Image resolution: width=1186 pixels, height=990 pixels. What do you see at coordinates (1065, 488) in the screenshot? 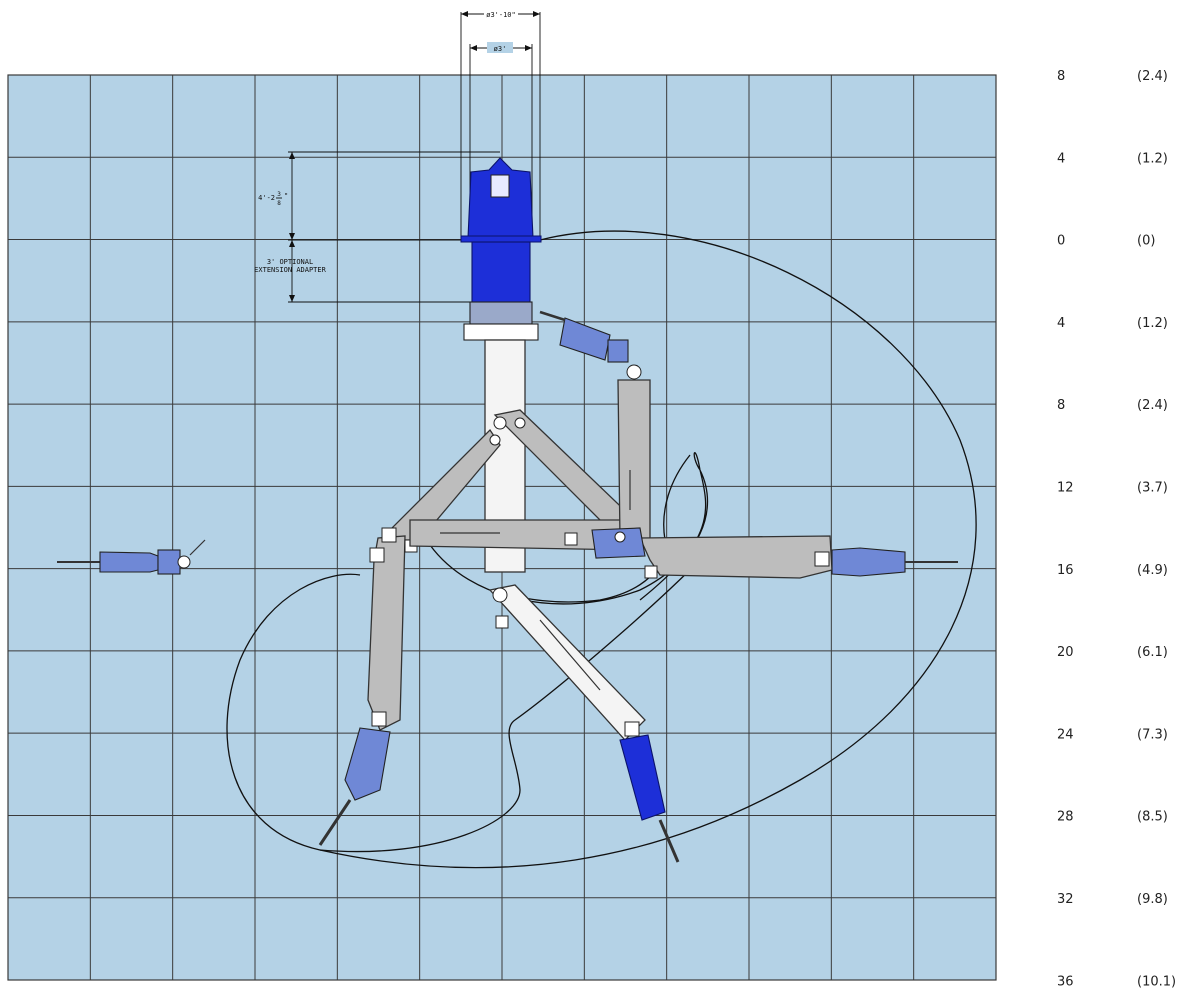
I see `scale-feet-label: 12` at bounding box center [1065, 488].